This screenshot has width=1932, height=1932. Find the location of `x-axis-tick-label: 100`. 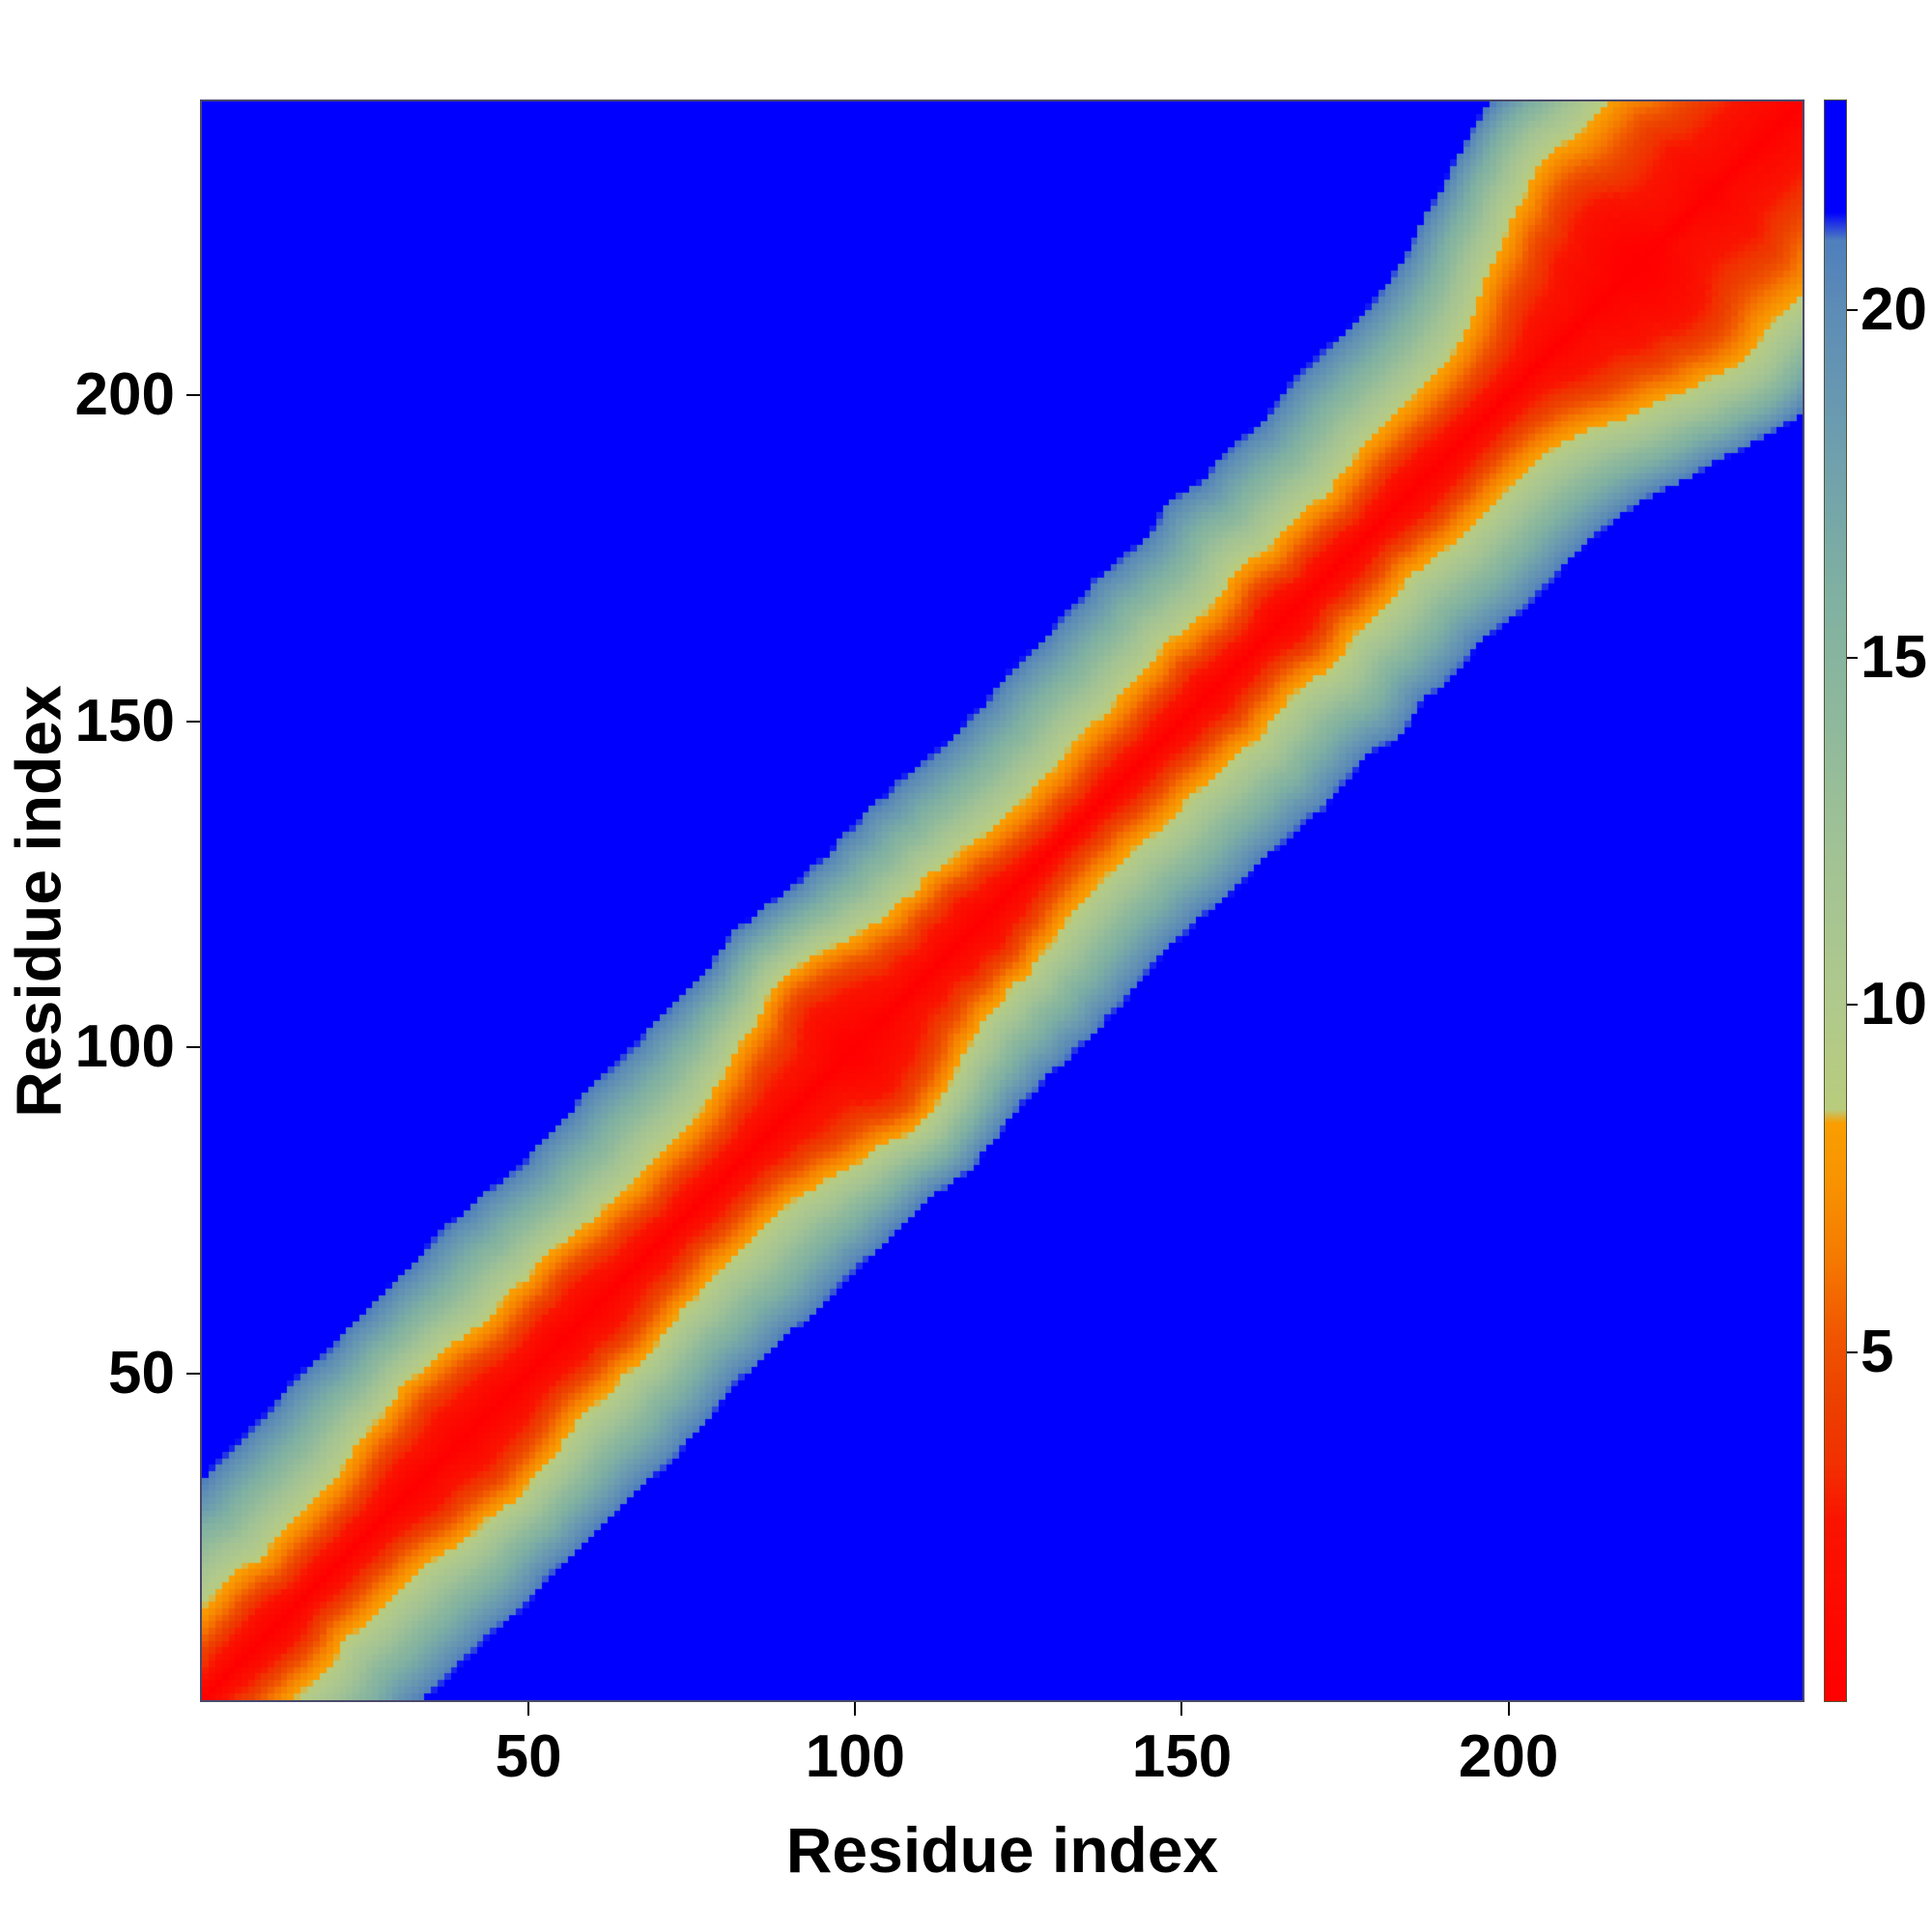

x-axis-tick-label: 100 is located at coordinates (855, 1756).